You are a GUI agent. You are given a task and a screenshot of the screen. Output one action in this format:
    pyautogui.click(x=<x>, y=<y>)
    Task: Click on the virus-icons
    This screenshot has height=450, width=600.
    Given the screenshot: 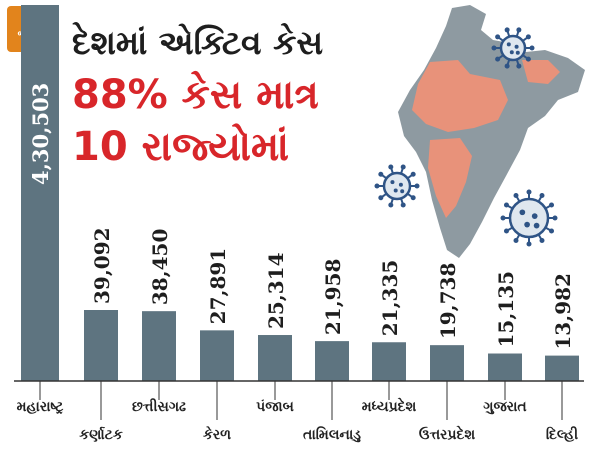 What is the action you would take?
    pyautogui.click(x=466, y=137)
    